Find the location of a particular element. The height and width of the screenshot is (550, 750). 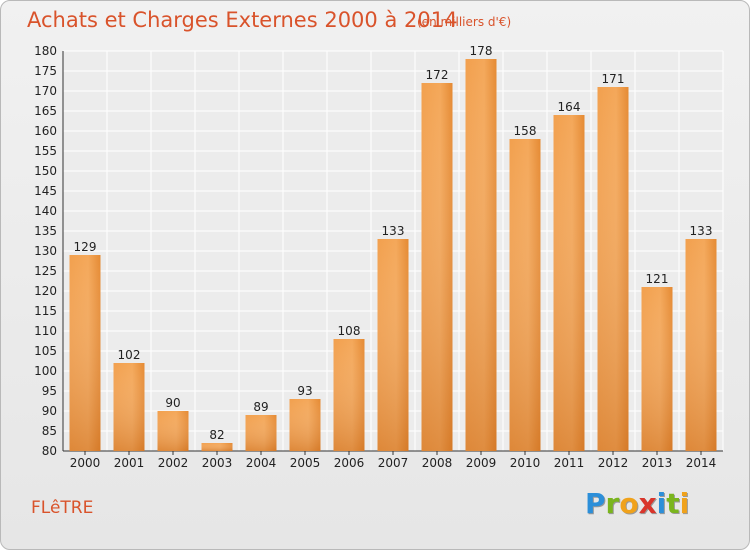

y-tick-label: 180 is located at coordinates (45, 51).